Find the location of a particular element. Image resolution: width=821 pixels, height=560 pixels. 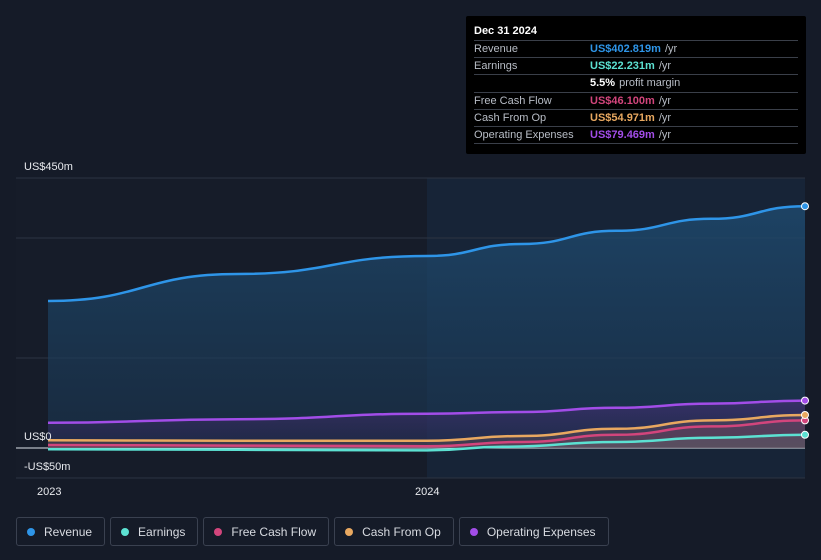

tooltip-row-earnings: Earnings US$22.231m /yr is located at coordinates (636, 67).